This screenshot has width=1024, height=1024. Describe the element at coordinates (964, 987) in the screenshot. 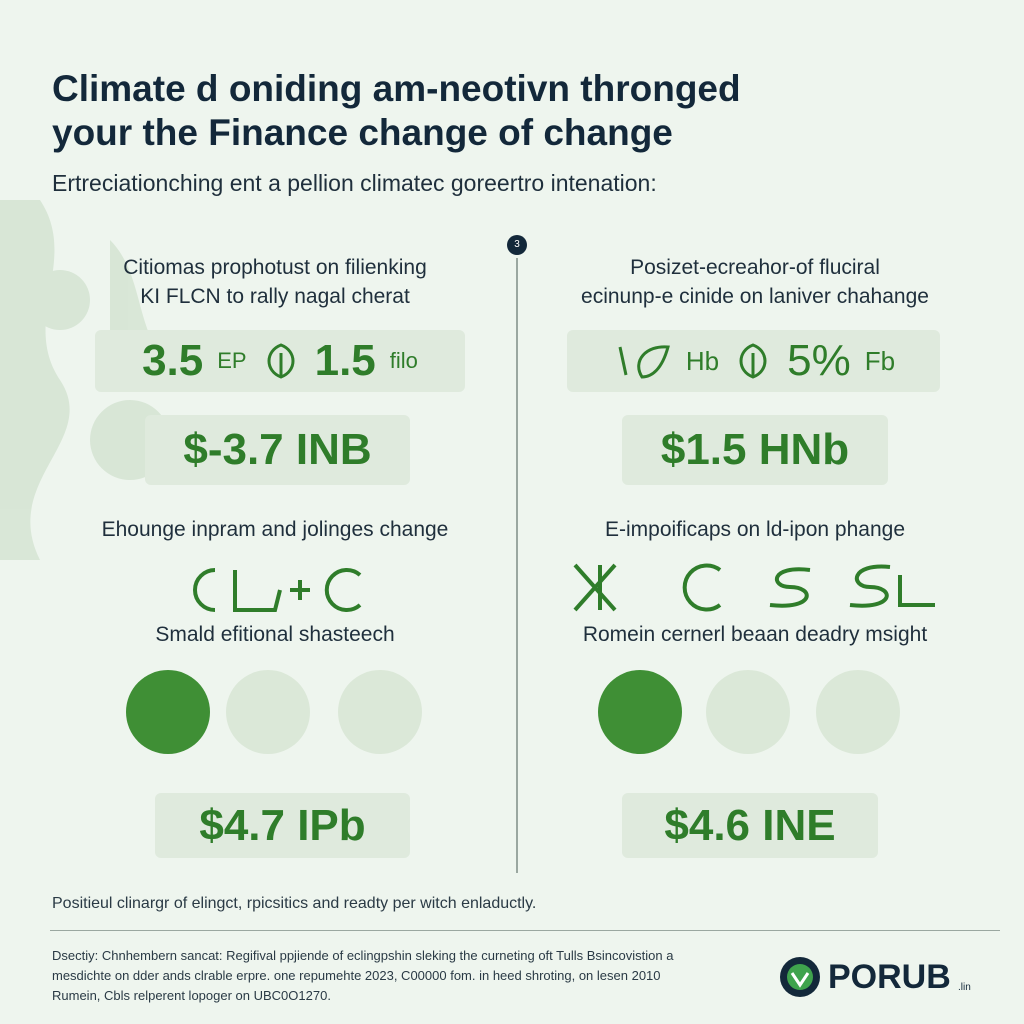

I see `logo-suffix: .lin` at that location.